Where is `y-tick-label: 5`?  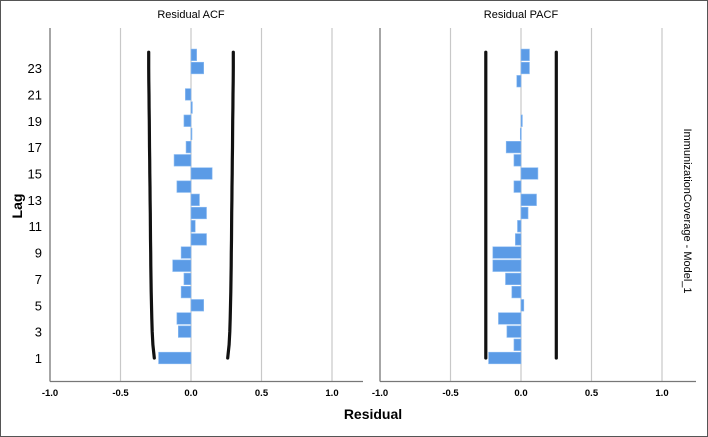 y-tick-label: 5 is located at coordinates (38, 305).